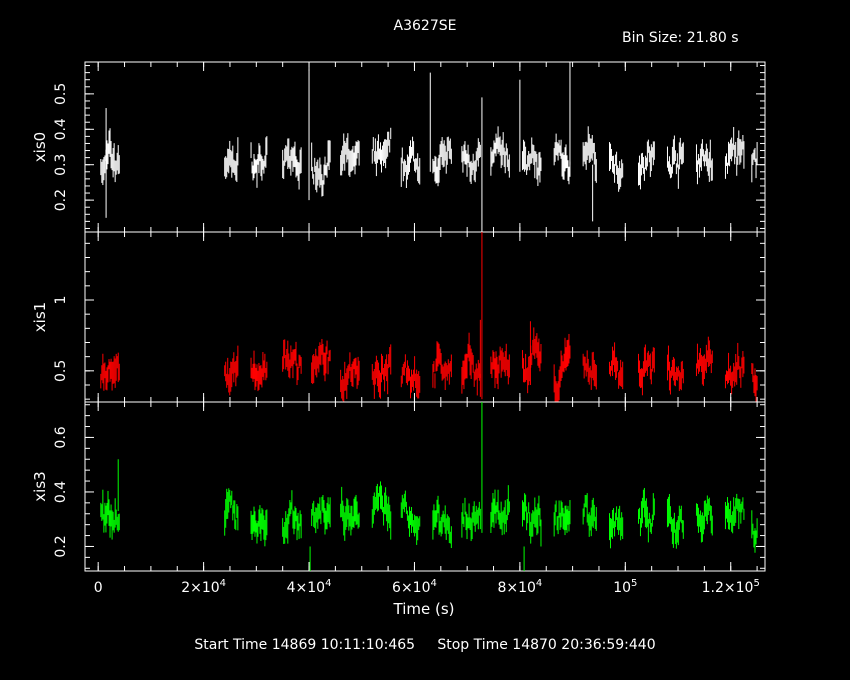  Describe the element at coordinates (519, 587) in the screenshot. I see `x-tick-label: 8×104` at that location.